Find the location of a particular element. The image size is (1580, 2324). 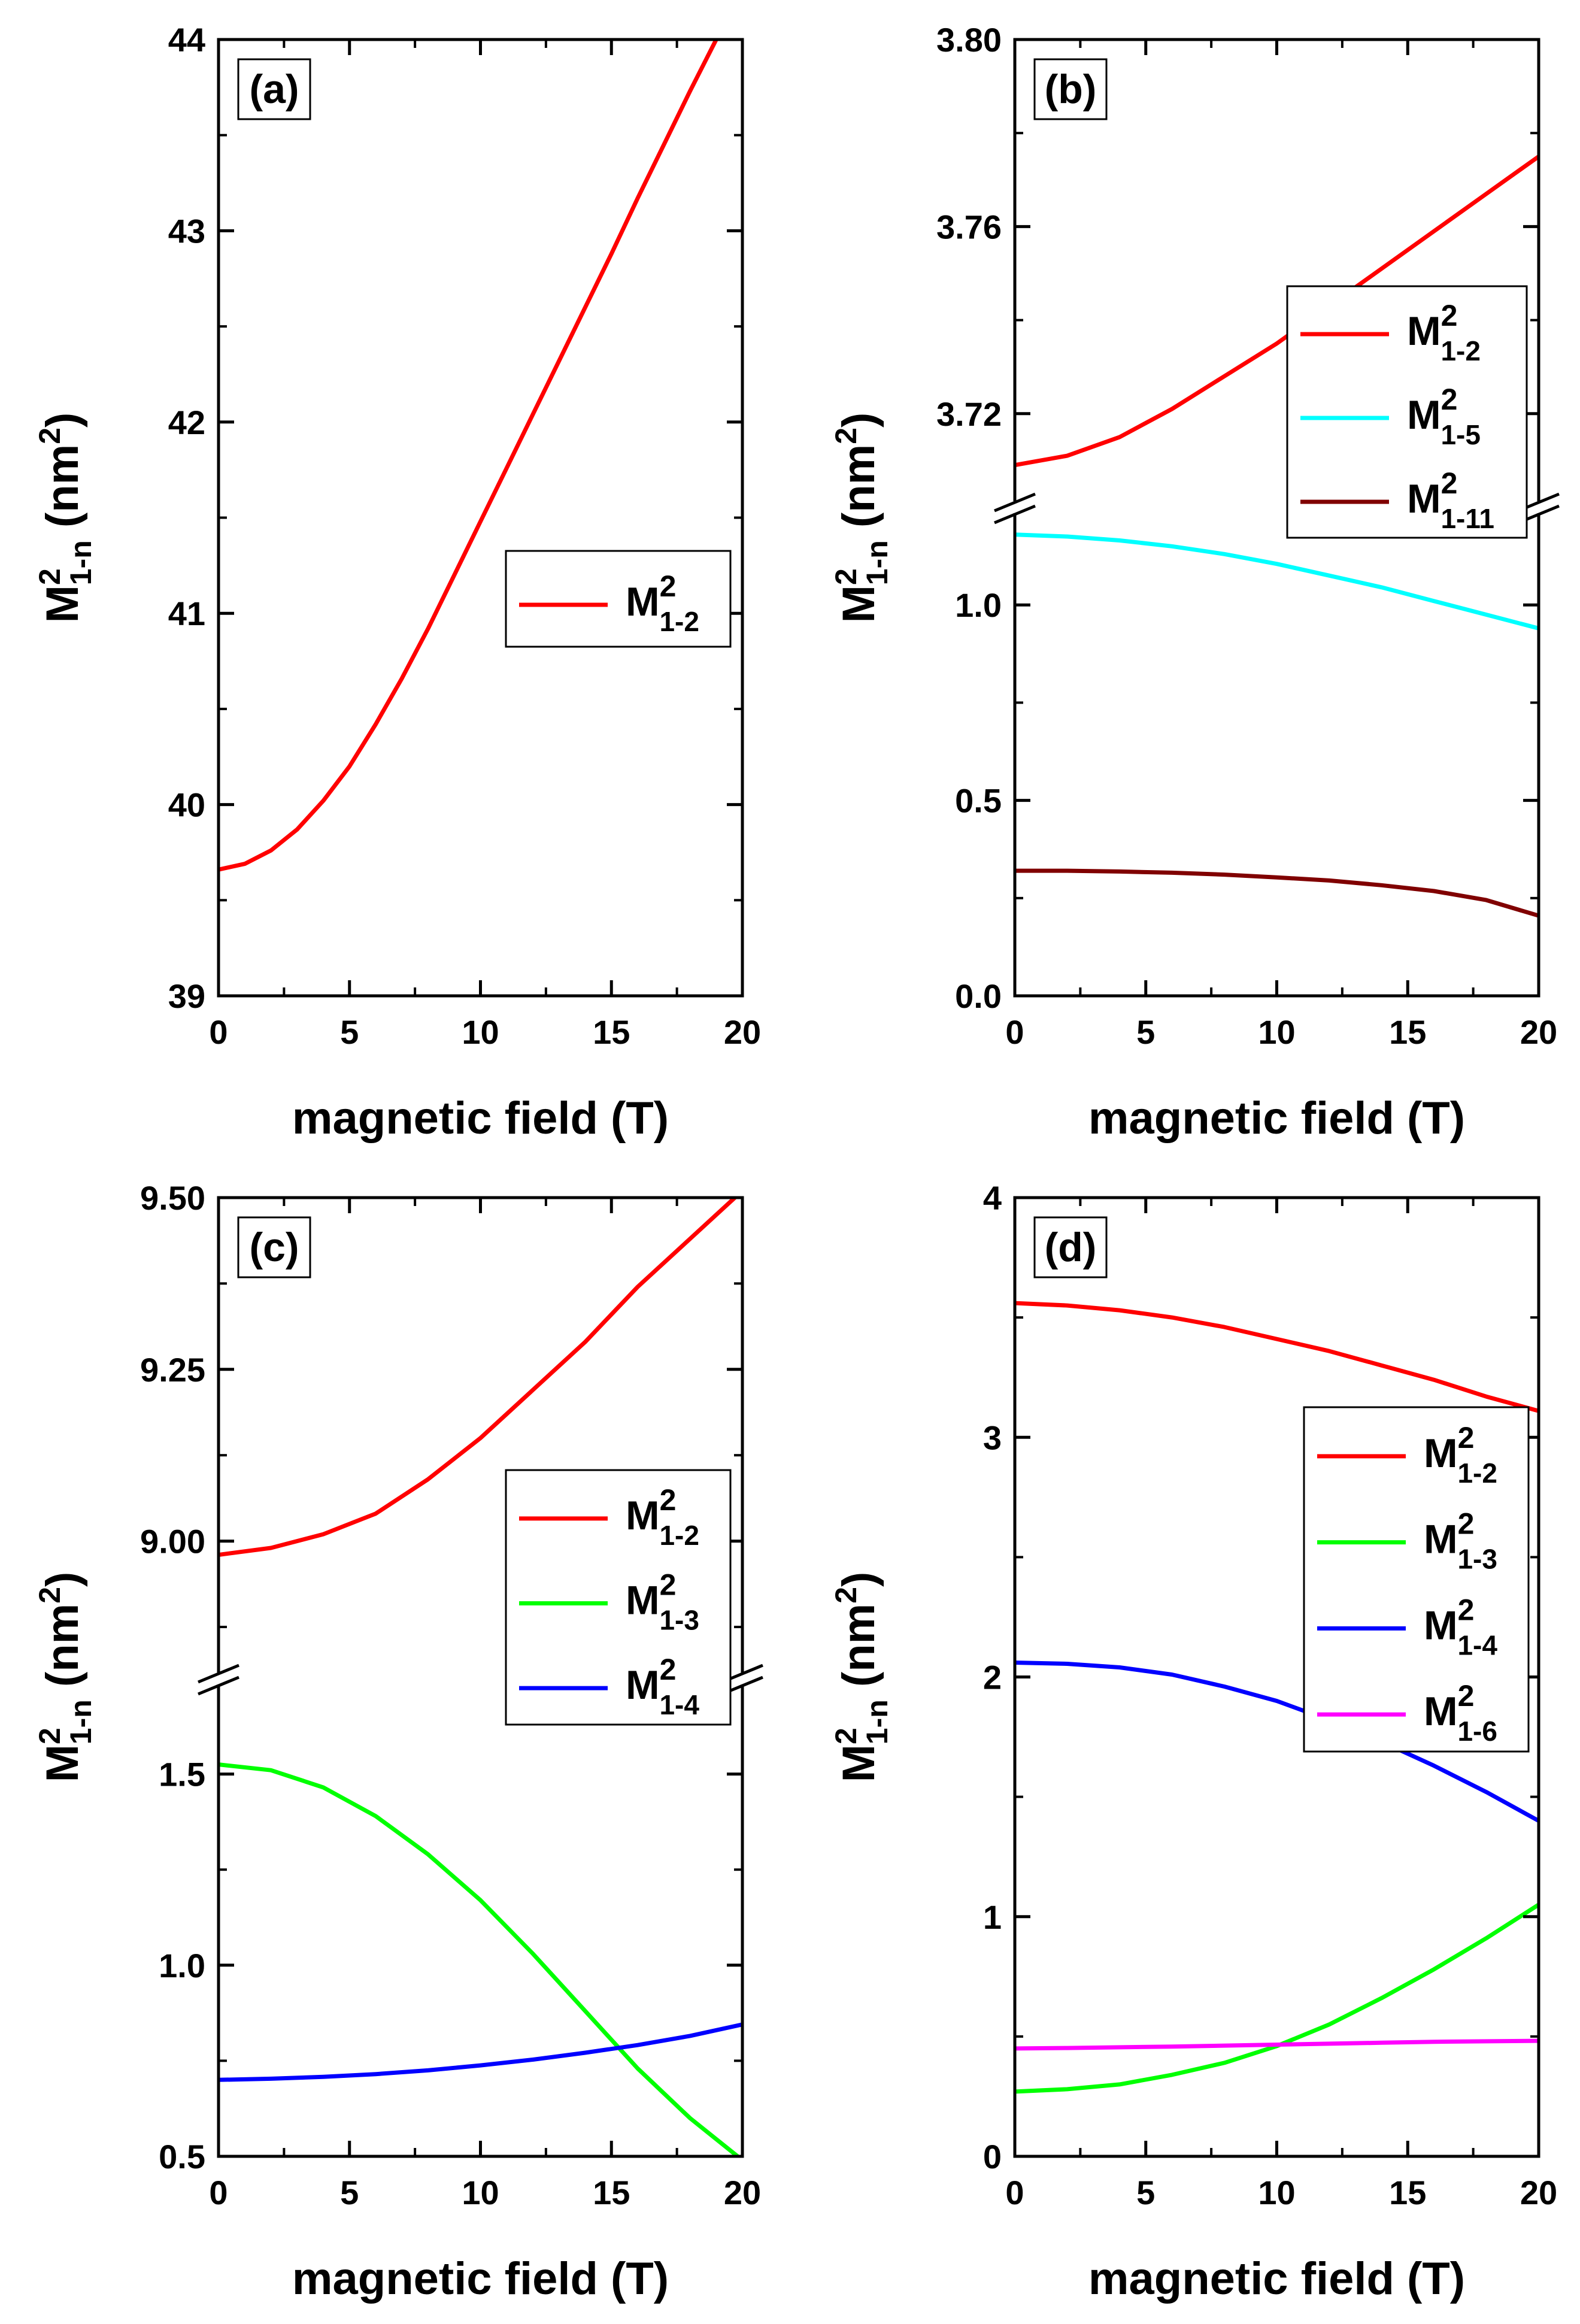

x-tick-label: 10 is located at coordinates (480, 2192).